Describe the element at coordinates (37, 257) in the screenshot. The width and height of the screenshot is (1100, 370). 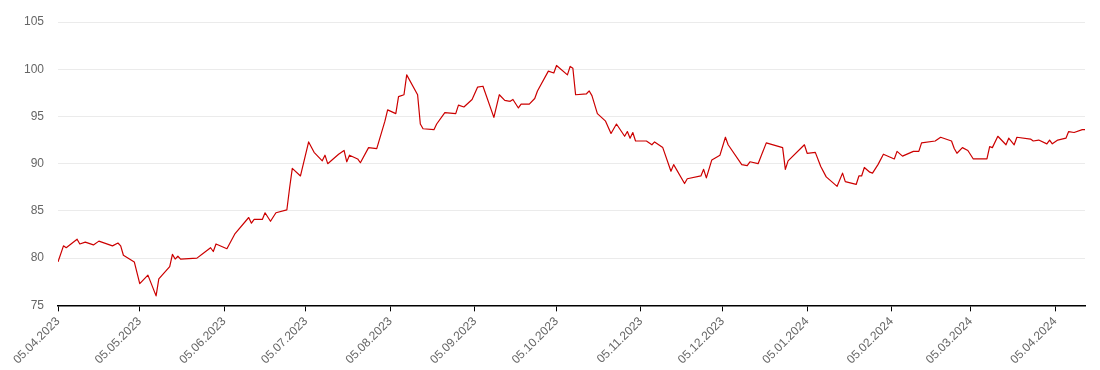
I see `y-tick-label: 80` at that location.